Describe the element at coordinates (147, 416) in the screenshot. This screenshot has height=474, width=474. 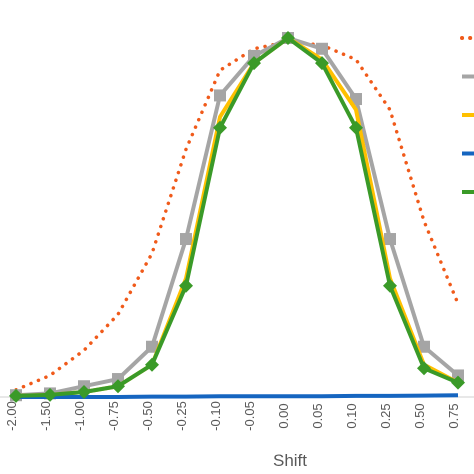
I see `x-tick-label: -0.50` at that location.